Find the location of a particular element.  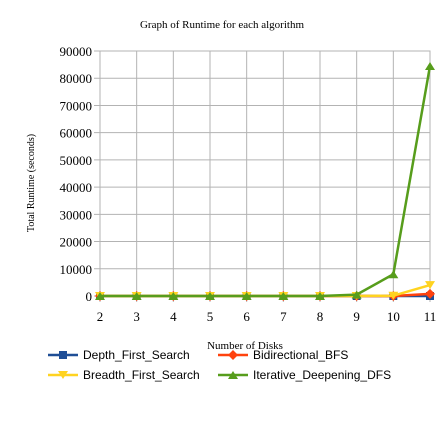

y-axis-label: Total Runtime (seconds) is located at coordinates (31, 183).